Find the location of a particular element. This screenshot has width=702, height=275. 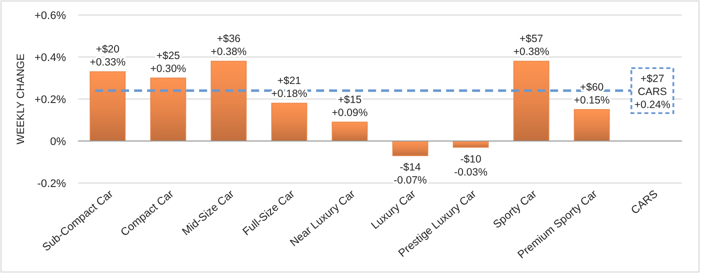

data-label: +$57 +0.38% is located at coordinates (531, 45).